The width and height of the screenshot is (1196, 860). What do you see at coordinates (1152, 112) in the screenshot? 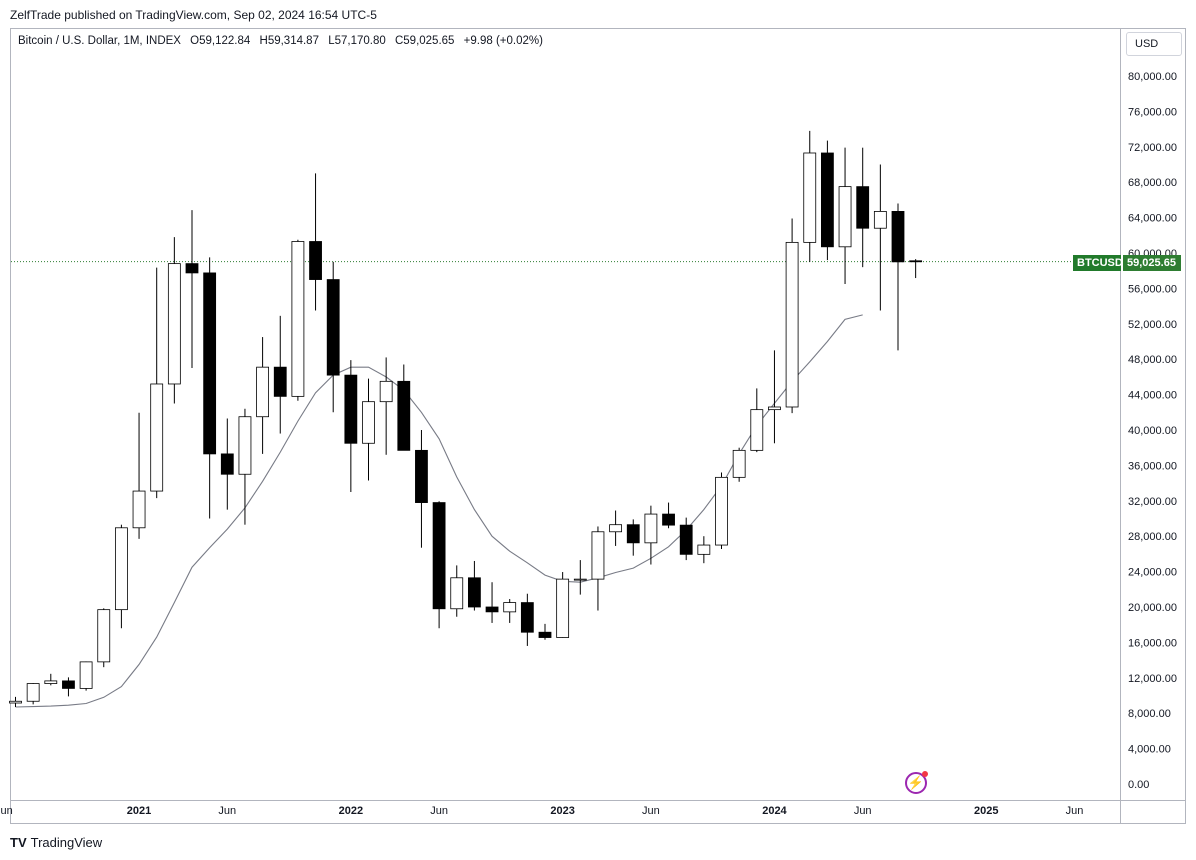
I see `y-tick-label: 76,000.00` at bounding box center [1152, 112].